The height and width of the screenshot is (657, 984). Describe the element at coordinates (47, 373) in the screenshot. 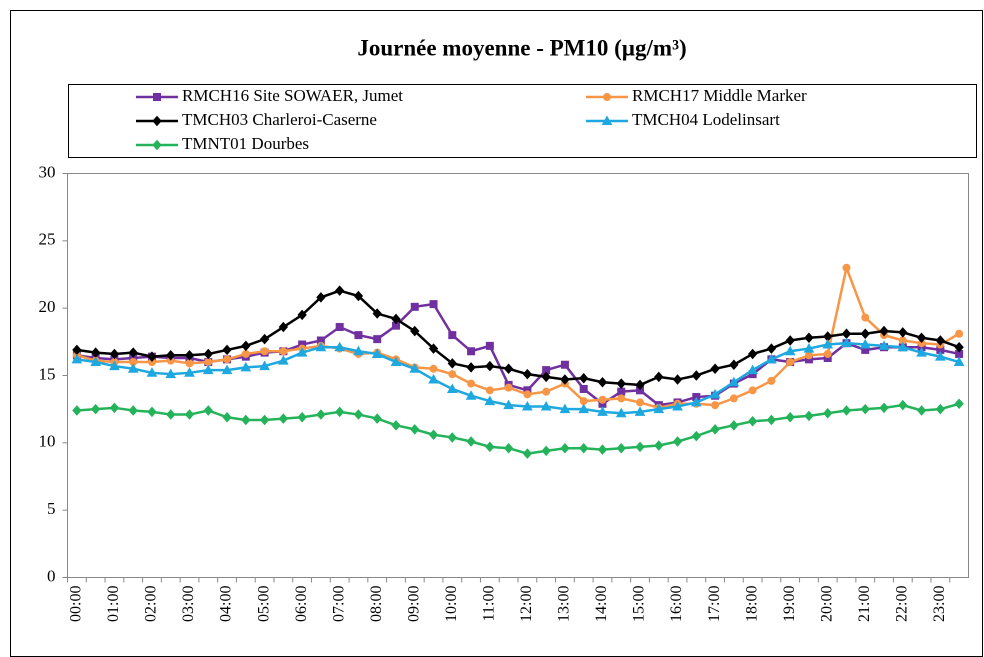

I see `y-tick-label: 15` at that location.